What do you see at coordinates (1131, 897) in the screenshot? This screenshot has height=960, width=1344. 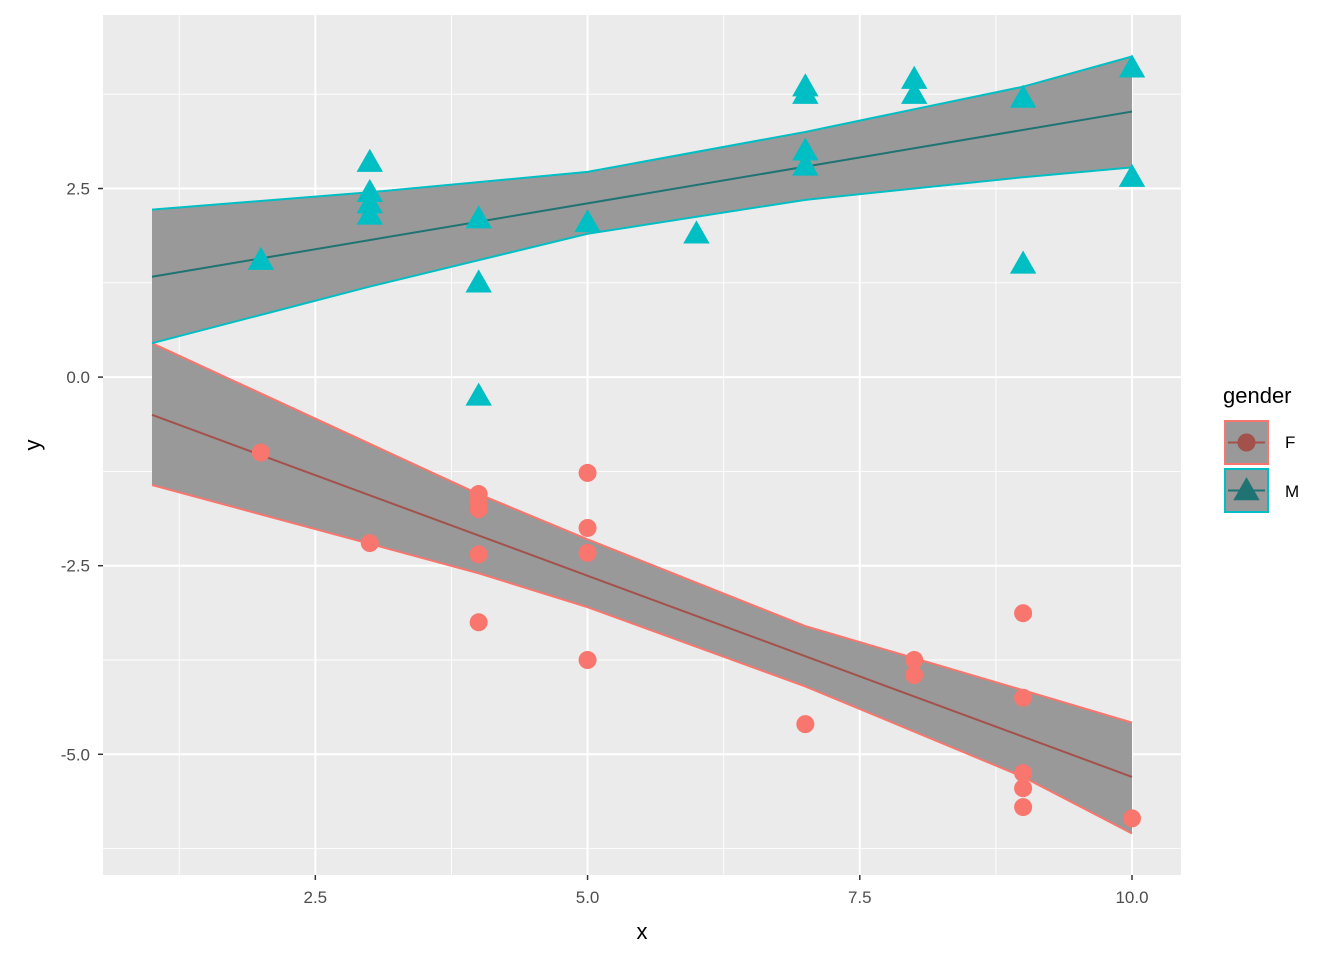 I see `x-tick-label: 10.0` at bounding box center [1131, 897].